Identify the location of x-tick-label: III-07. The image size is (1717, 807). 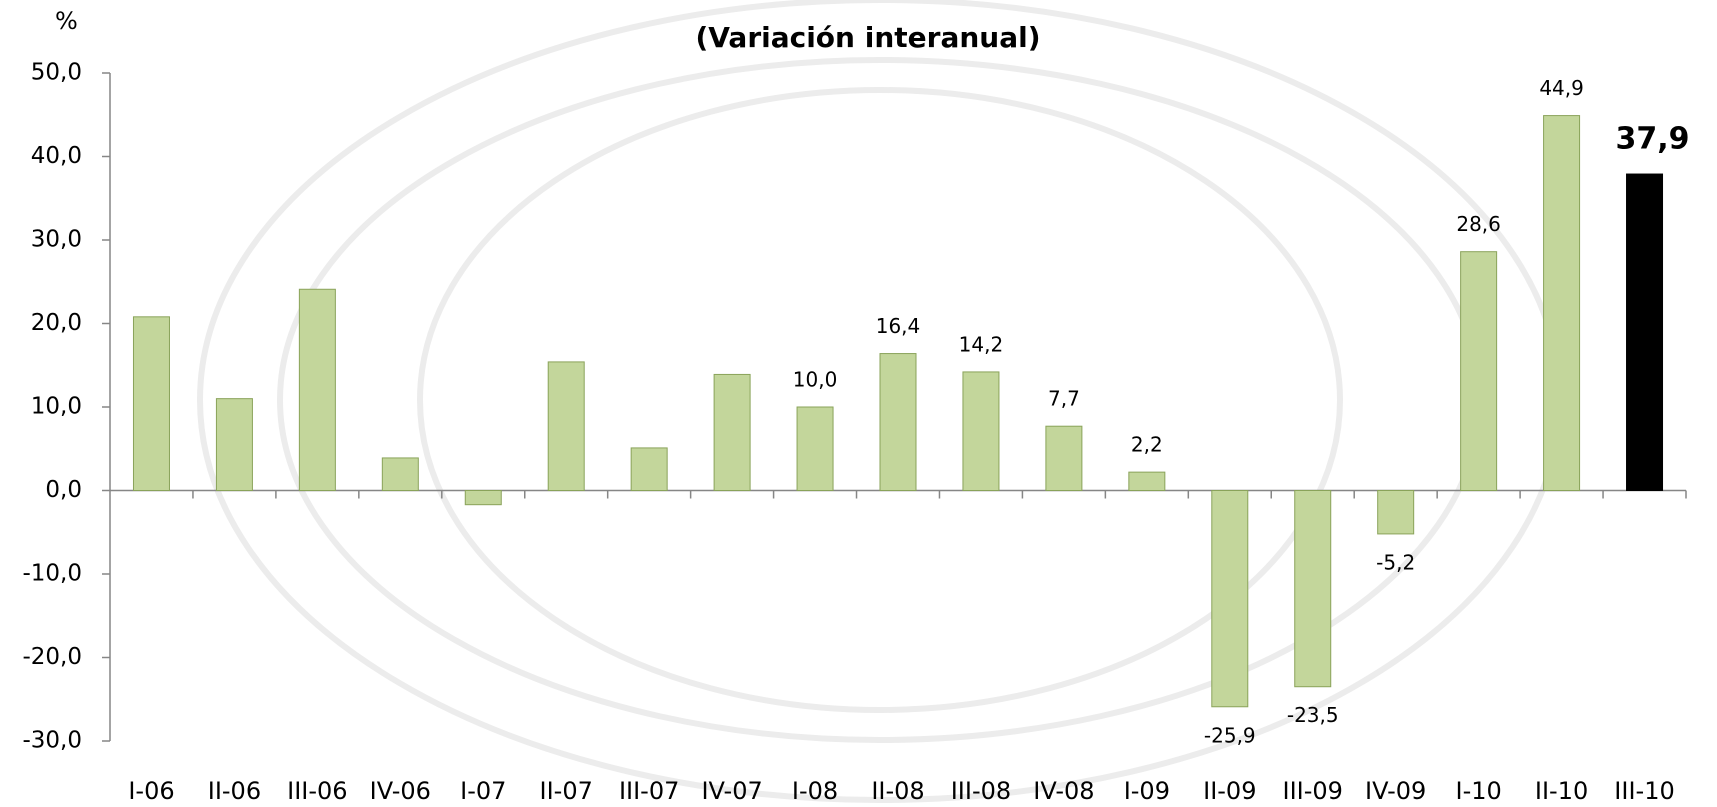
(649, 791).